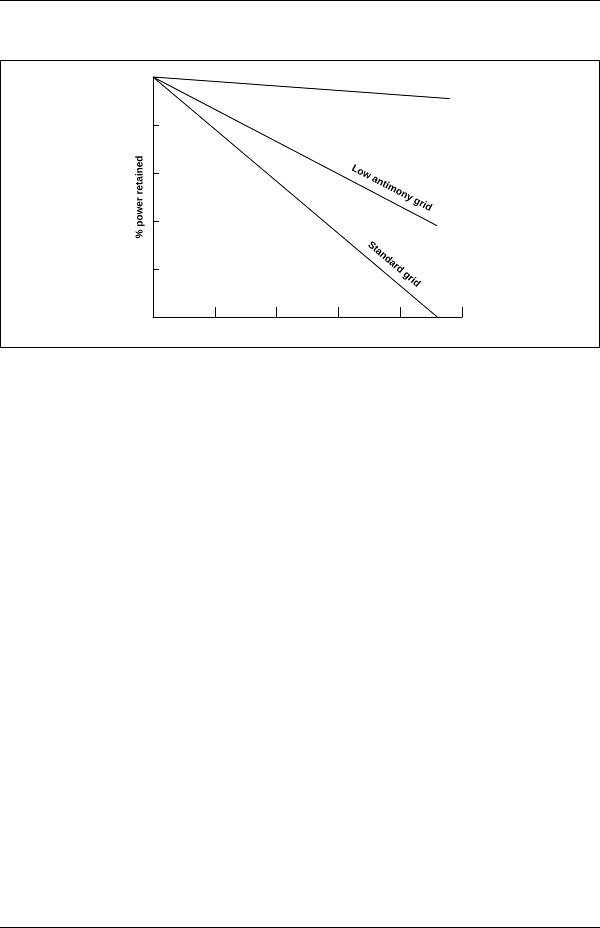 The image size is (600, 928). I want to click on y-axis-title: % power retained, so click(140, 197).